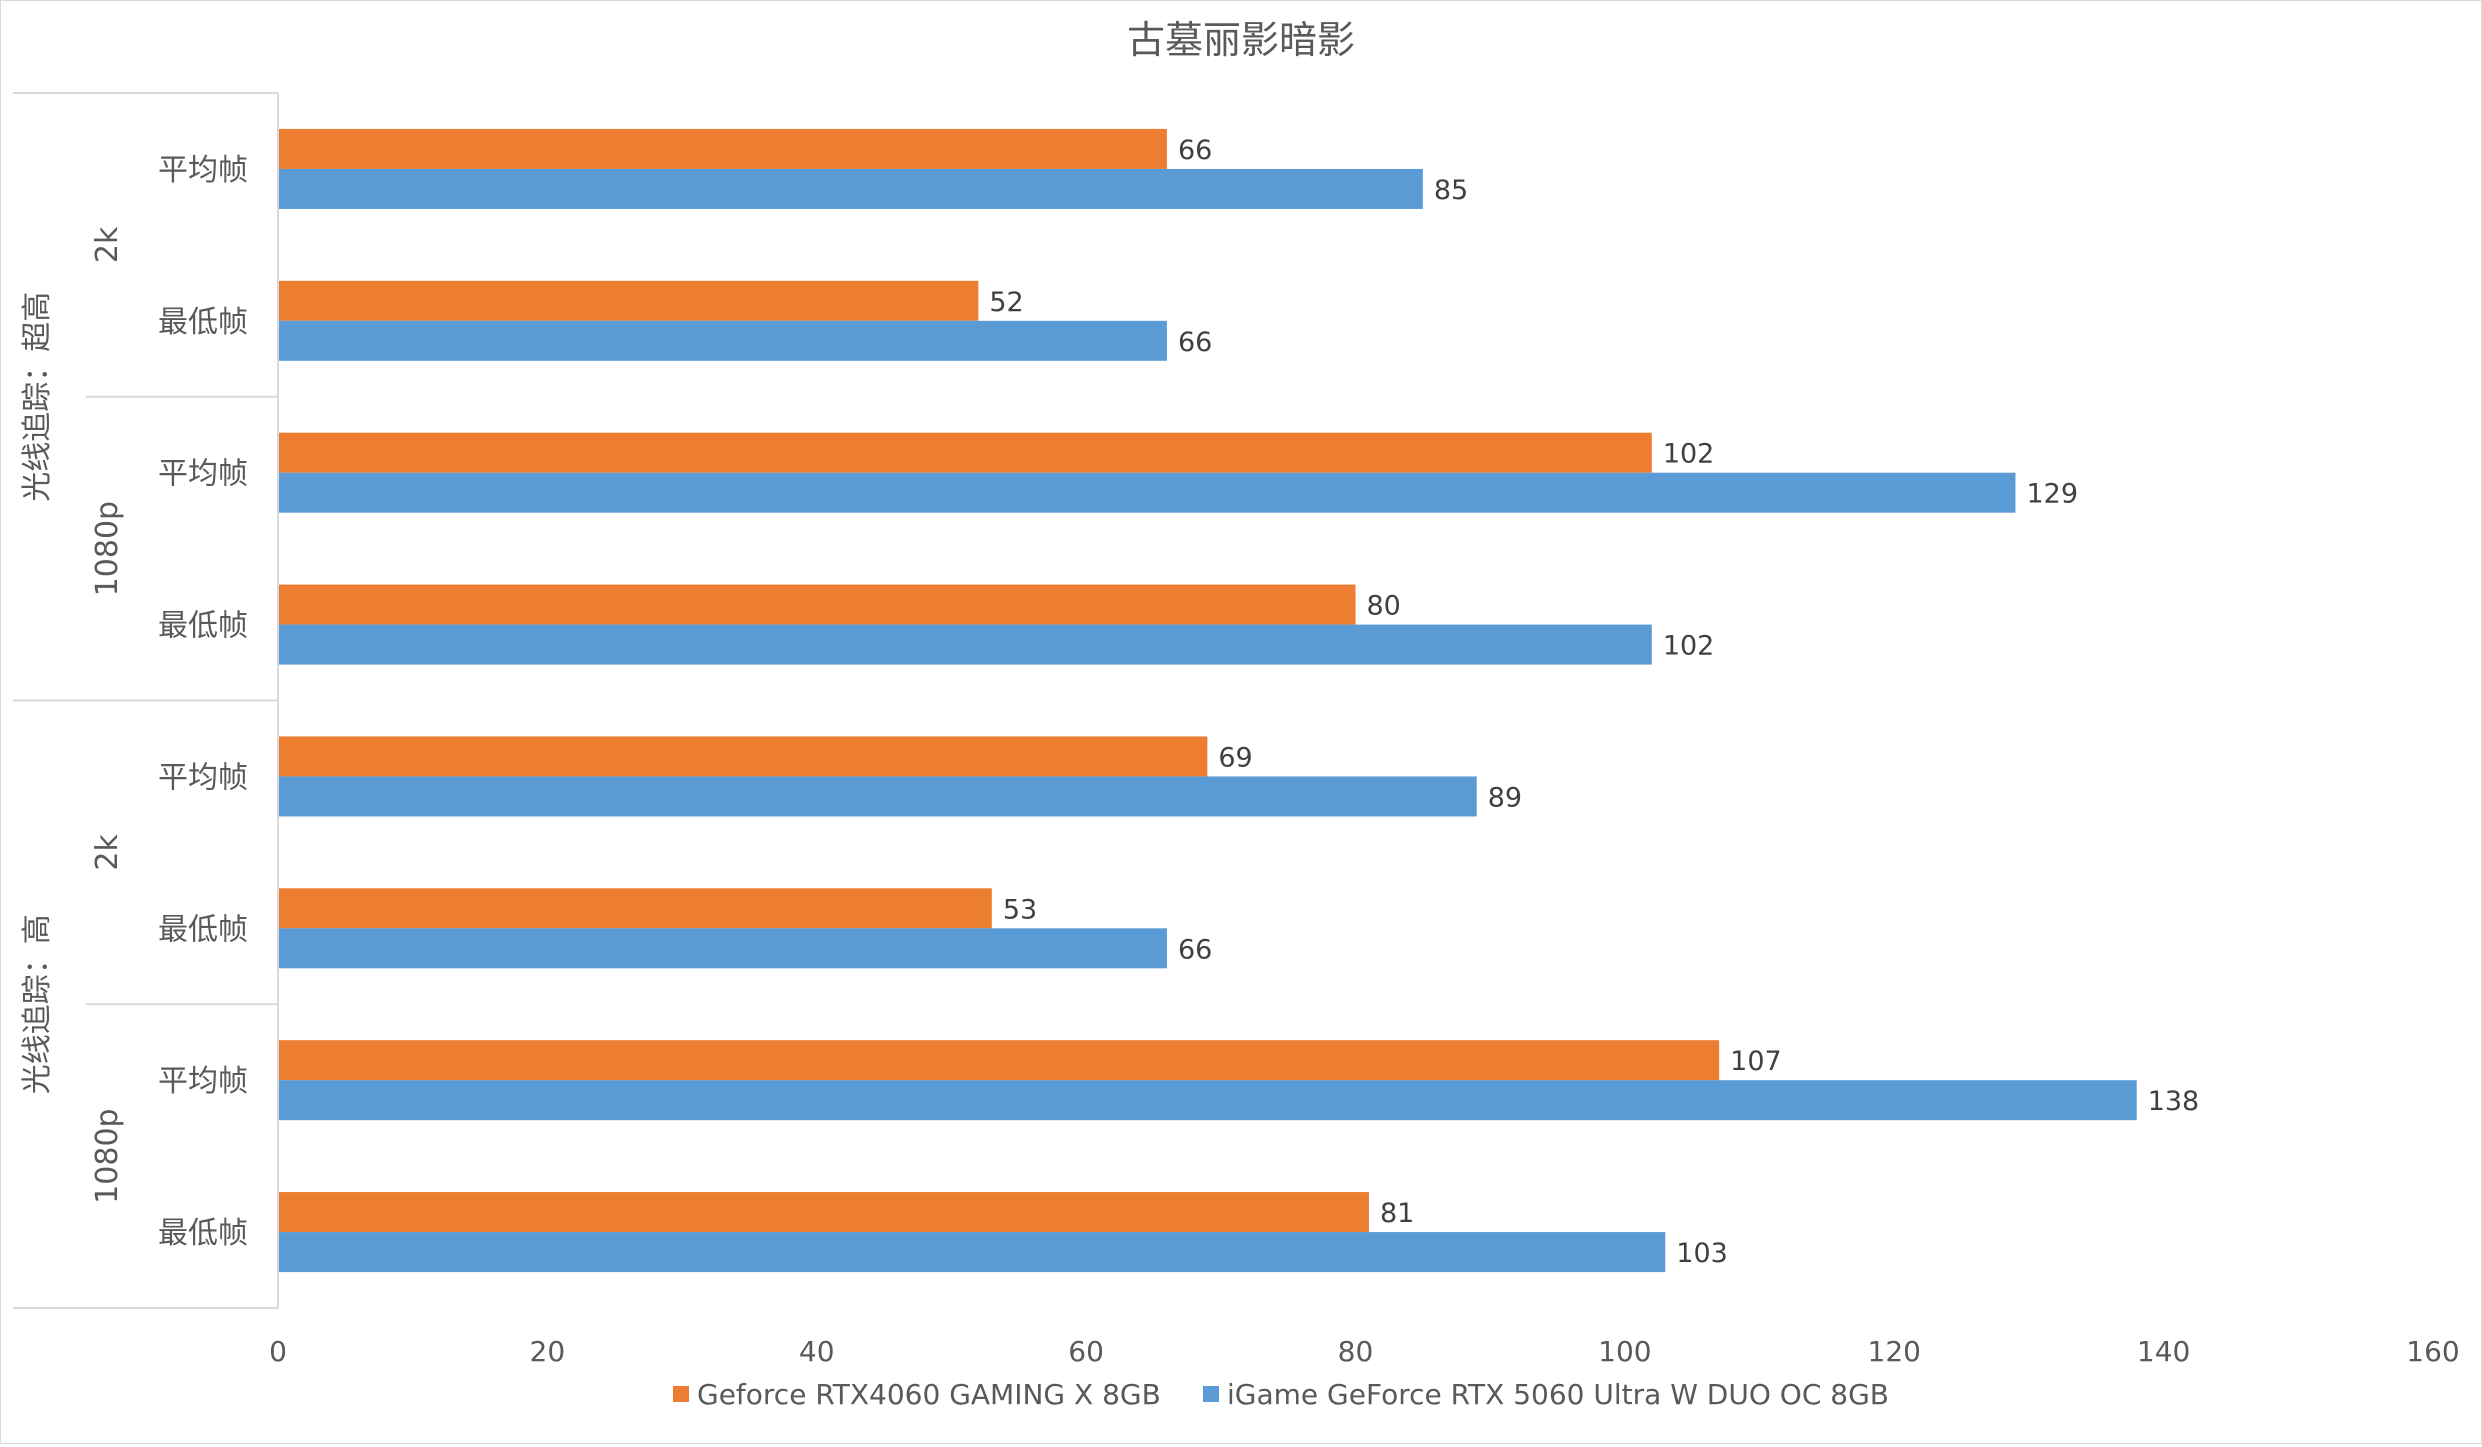 This screenshot has width=2482, height=1447. I want to click on data-label: 129, so click(2052, 494).